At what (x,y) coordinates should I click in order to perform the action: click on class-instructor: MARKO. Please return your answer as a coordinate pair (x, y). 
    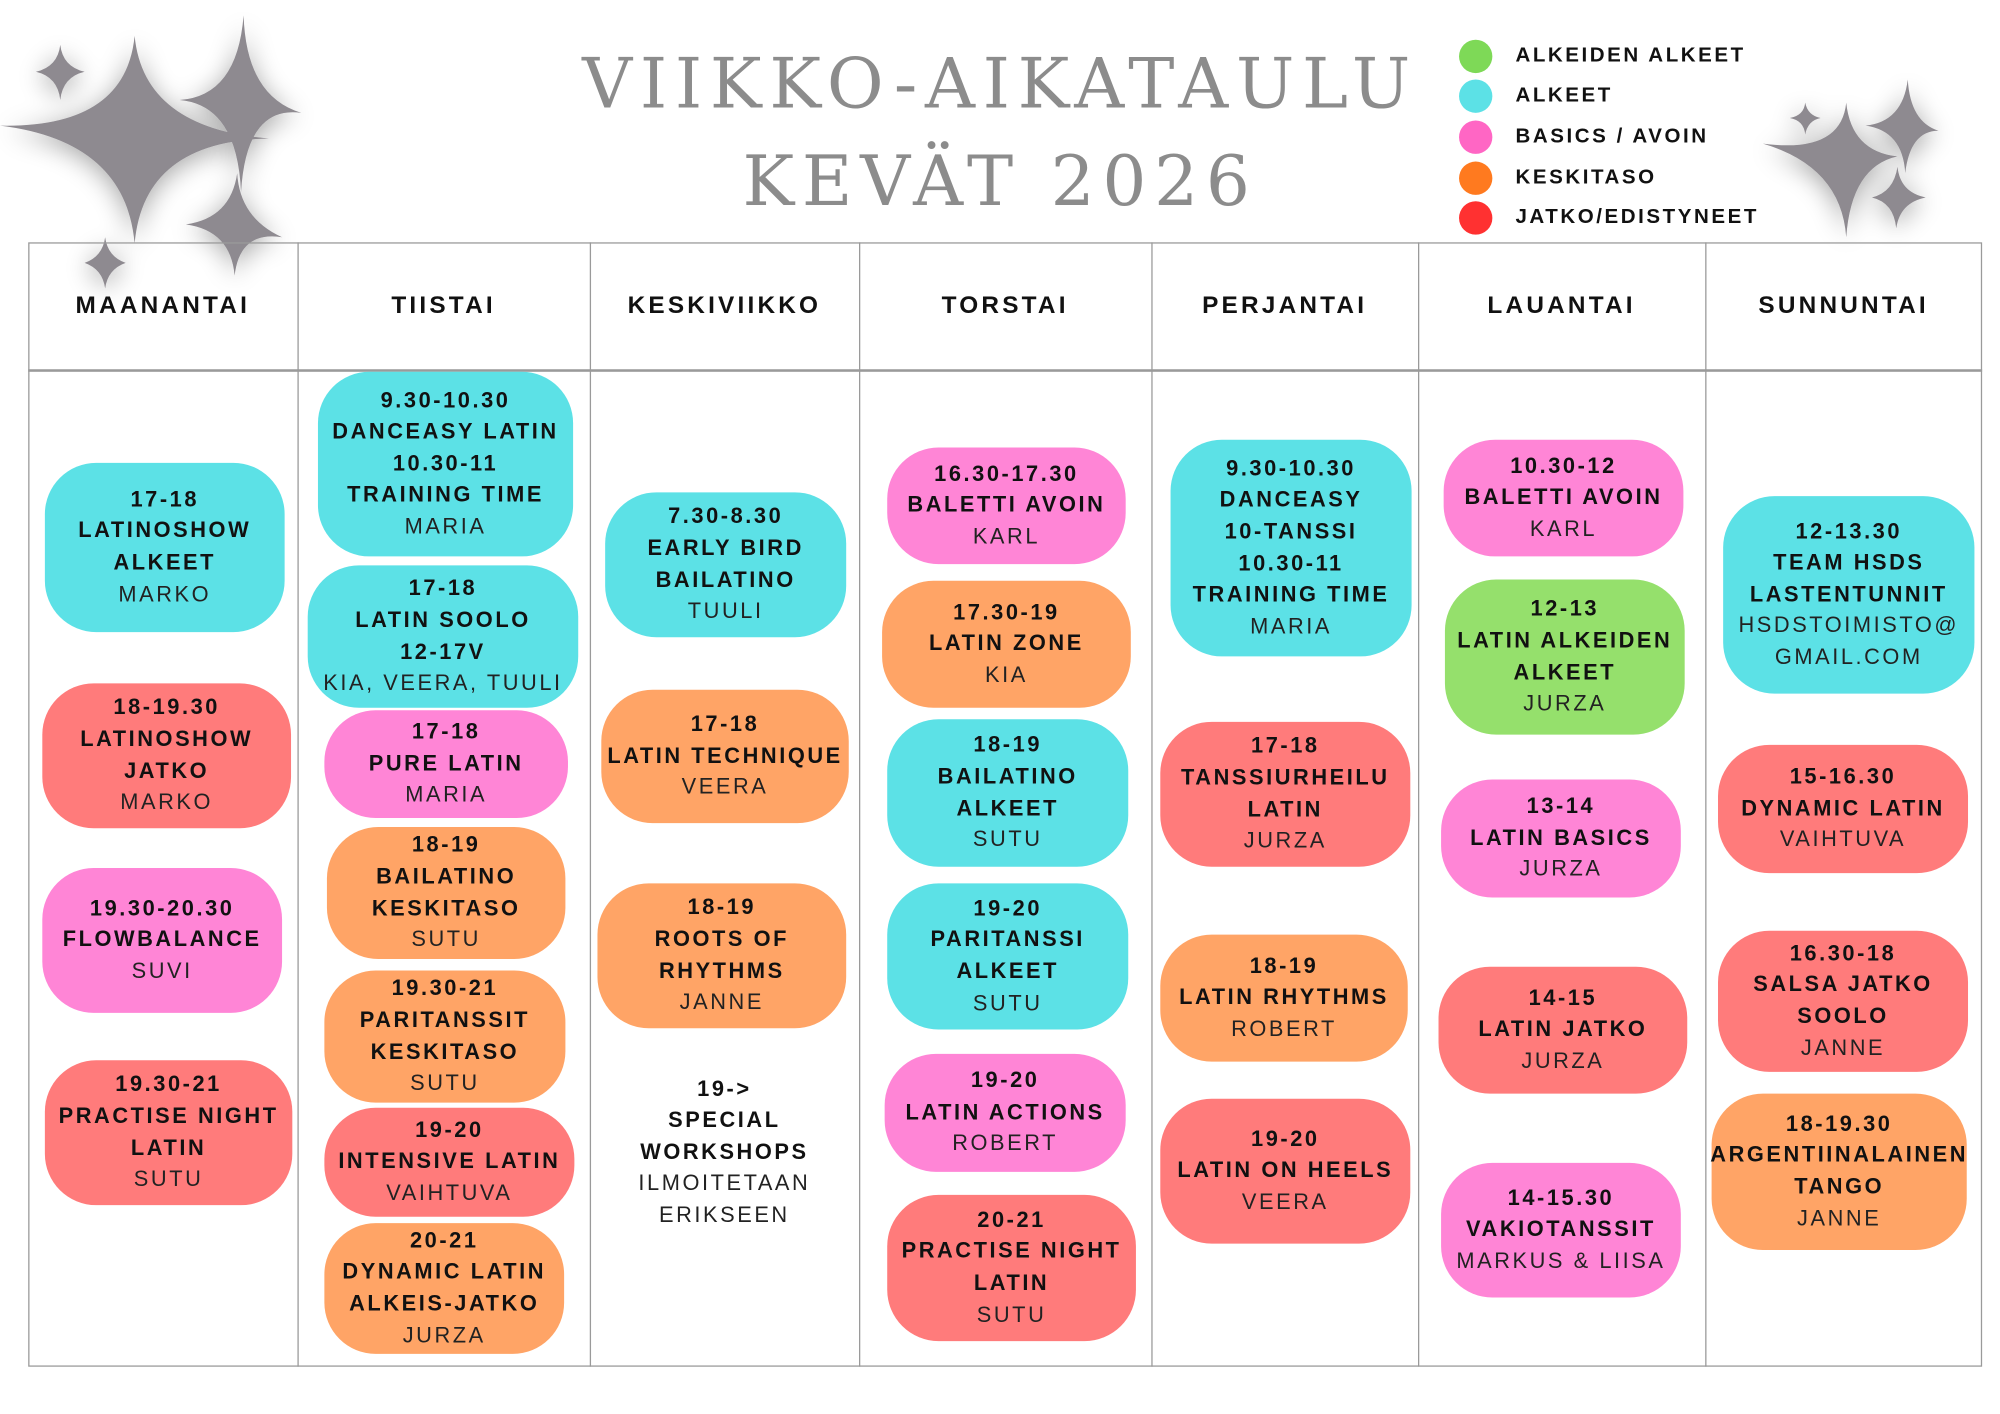
    Looking at the image, I should click on (167, 802).